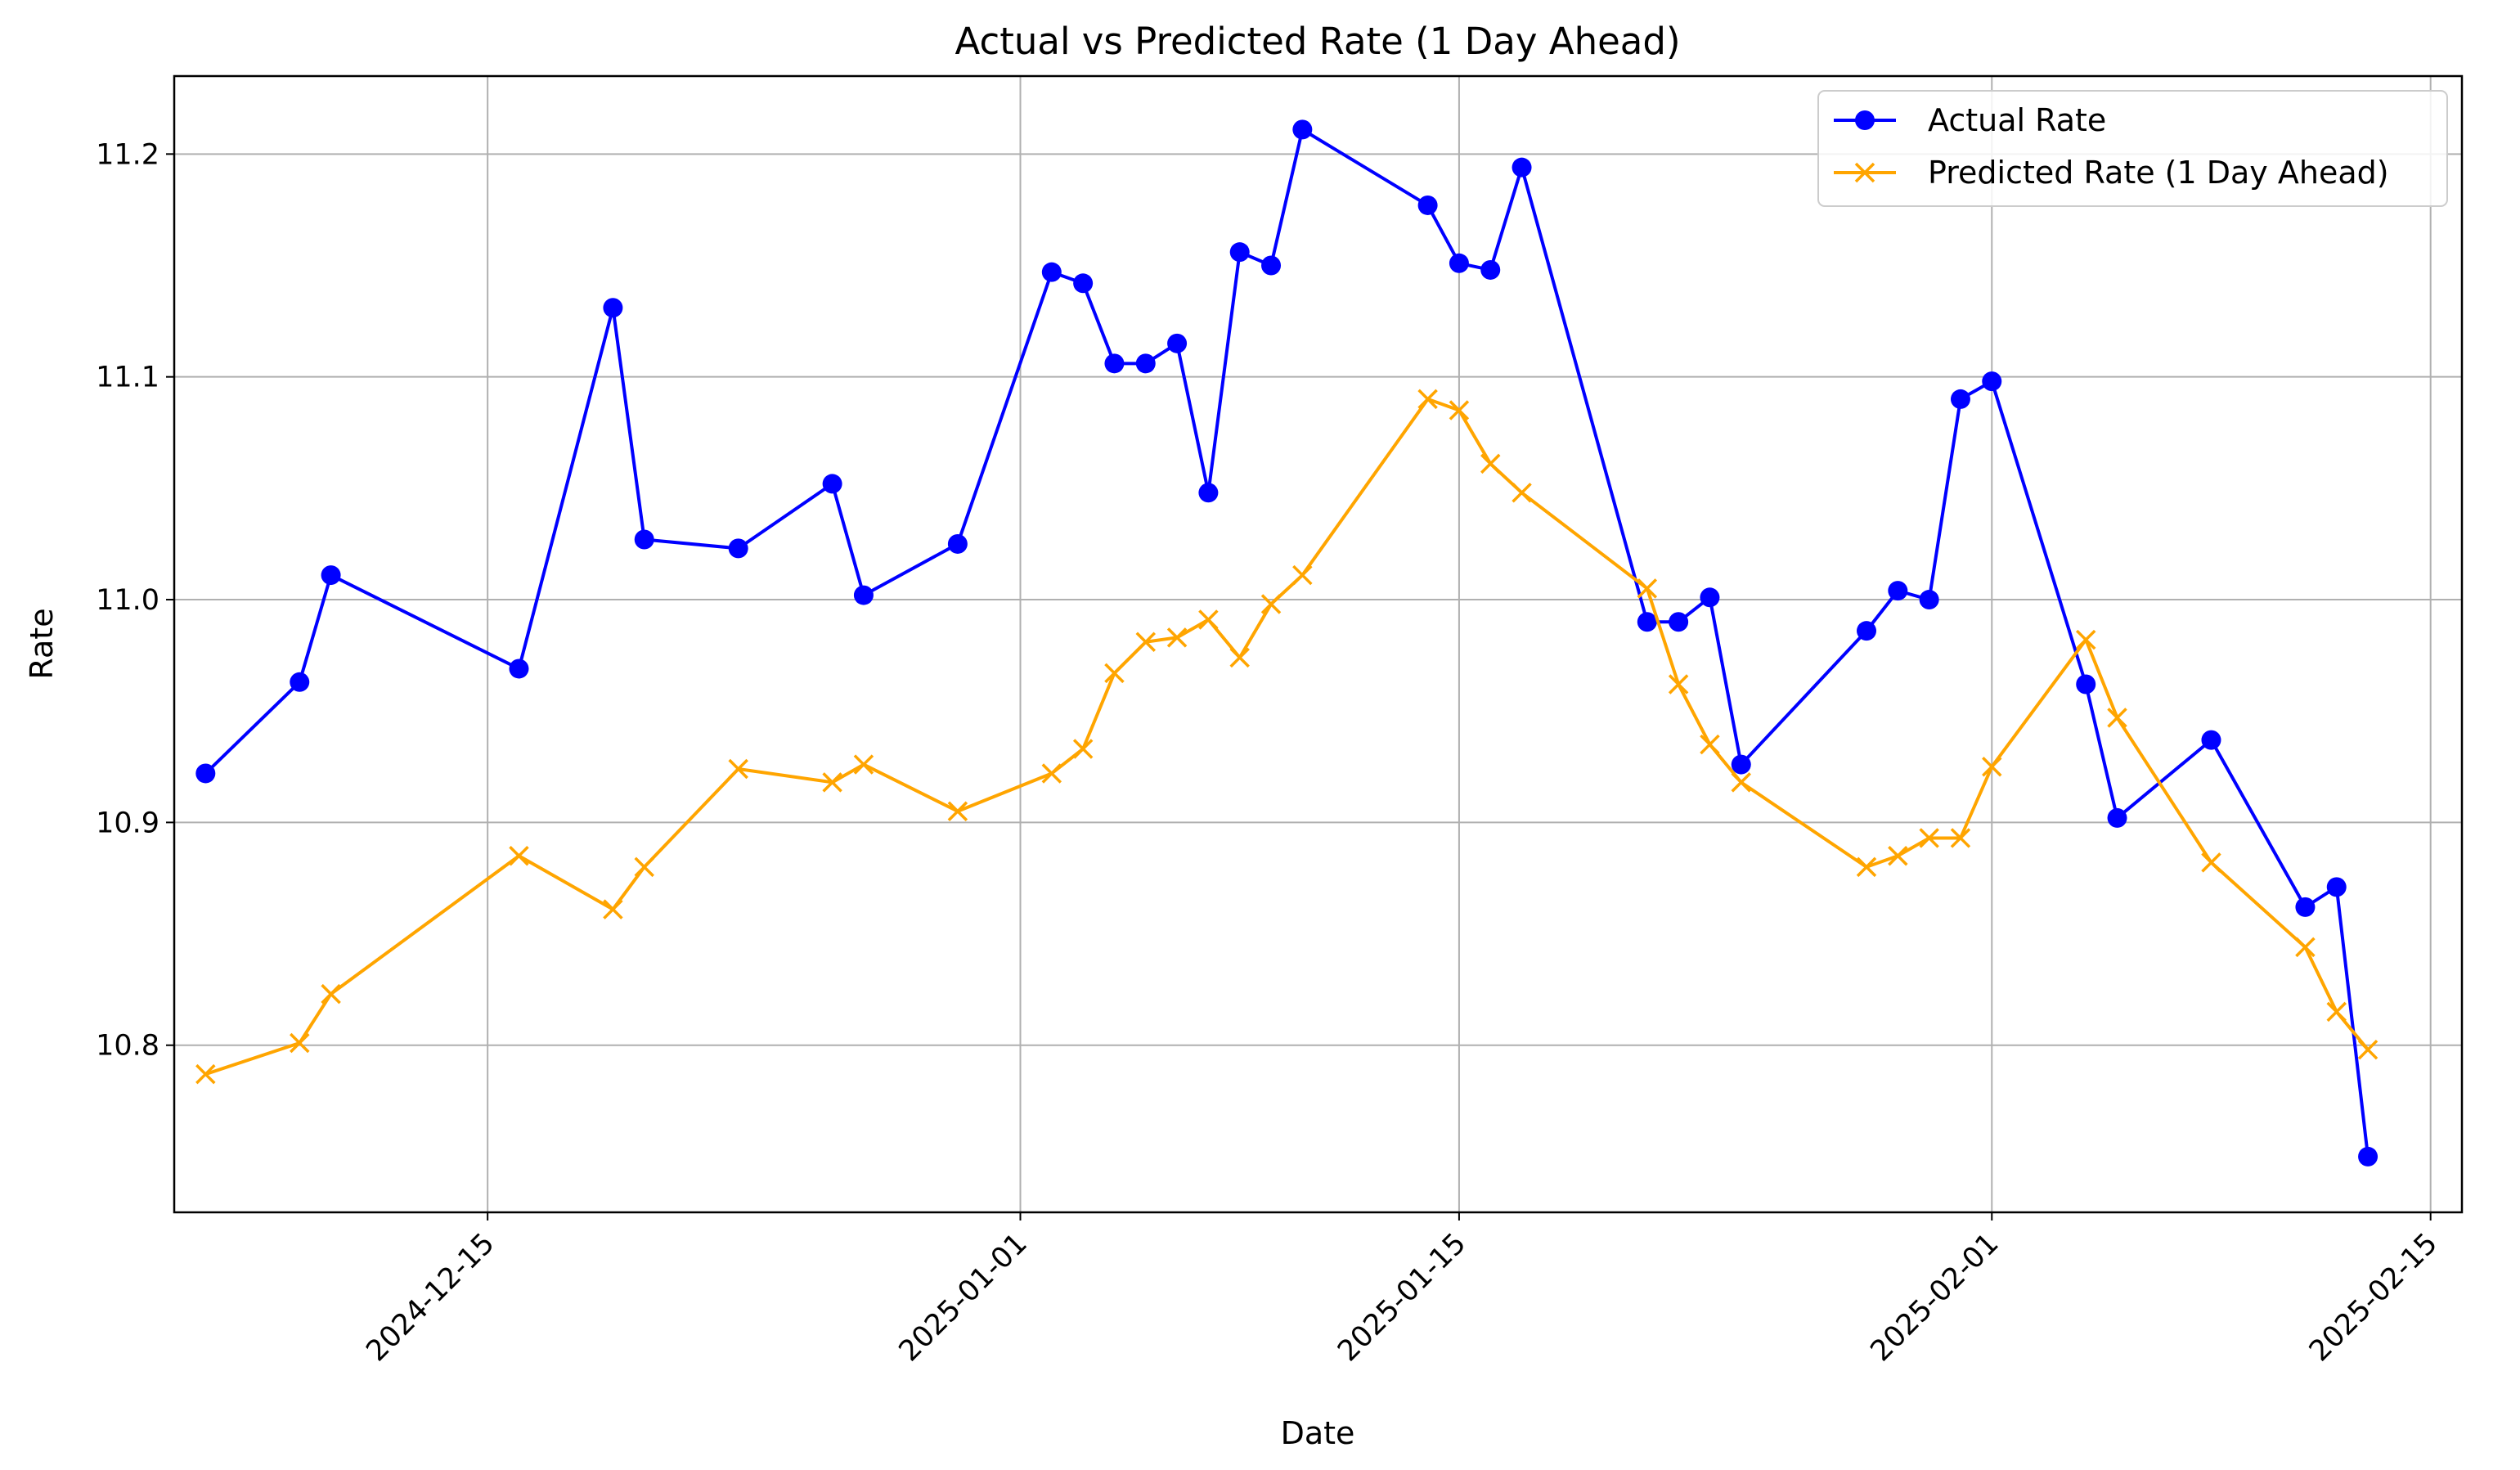 The width and height of the screenshot is (2520, 1470). I want to click on y-tick-label: 10.9, so click(128, 823).